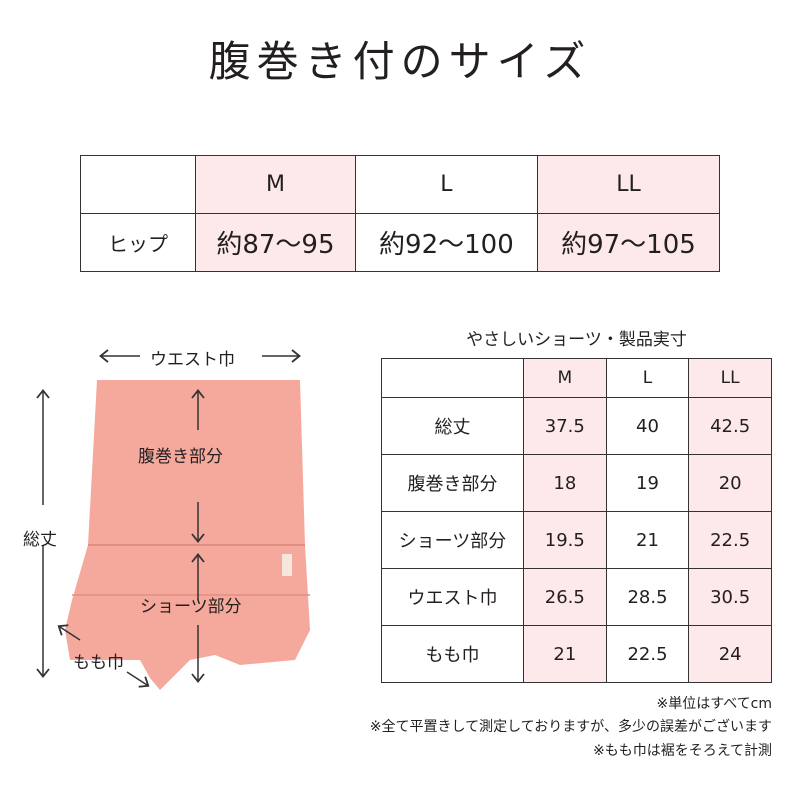 Image resolution: width=800 pixels, height=800 pixels. I want to click on cell: 18, so click(565, 483).